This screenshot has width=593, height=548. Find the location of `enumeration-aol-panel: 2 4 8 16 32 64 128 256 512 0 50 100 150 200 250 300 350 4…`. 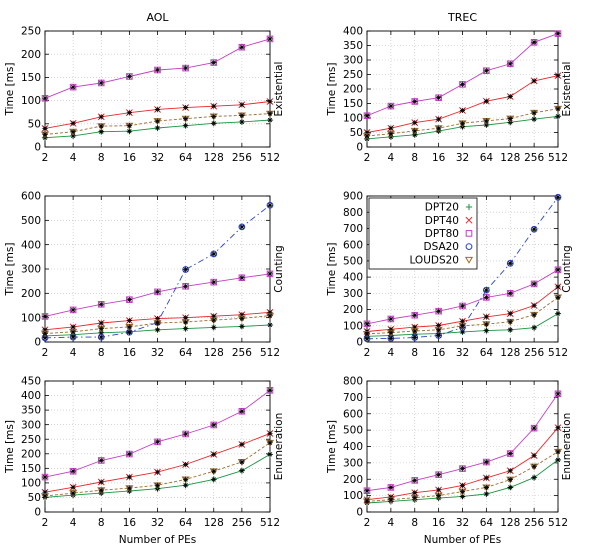

enumeration-aol-panel: 2 4 8 16 32 64 128 256 512 0 50 100 150 200 250 300 350 4… is located at coordinates (144, 461).